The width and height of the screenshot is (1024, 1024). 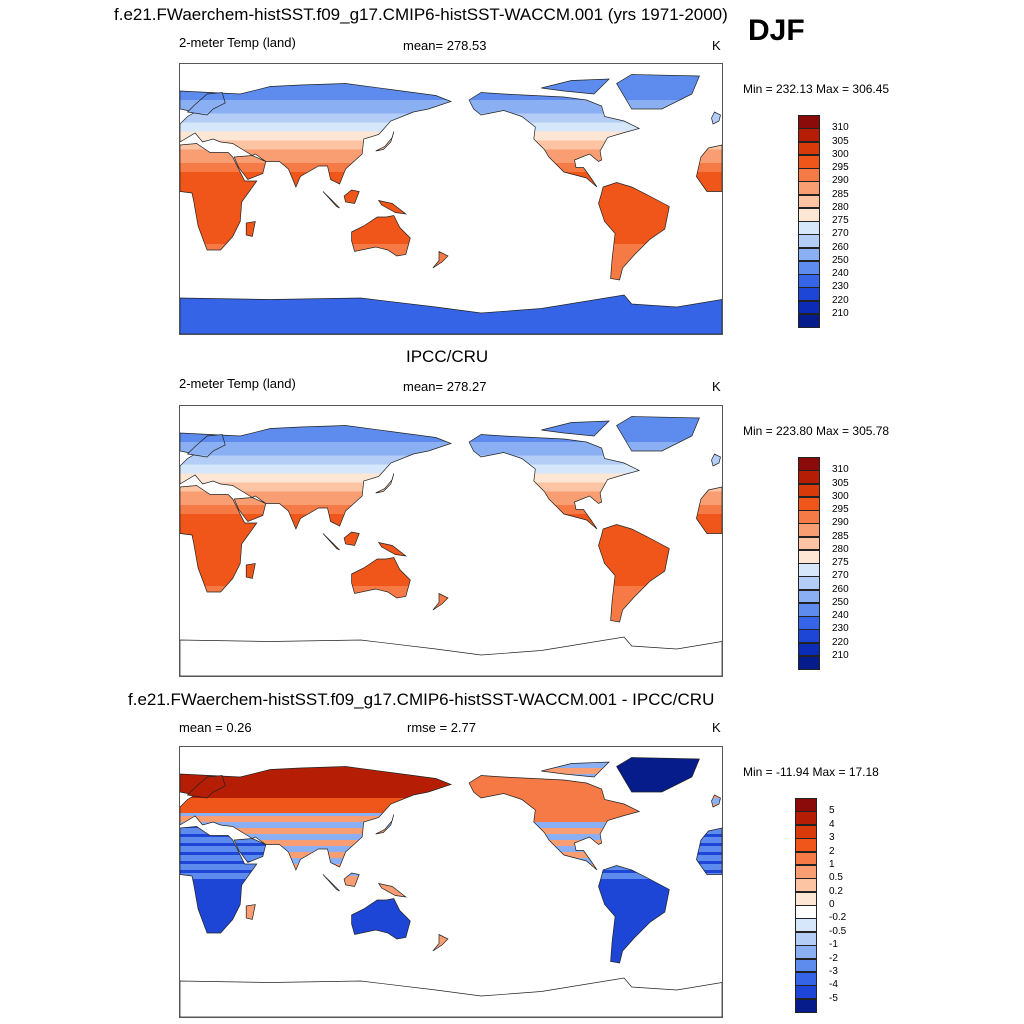 What do you see at coordinates (840, 589) in the screenshot?
I see `colorbar-label: 260` at bounding box center [840, 589].